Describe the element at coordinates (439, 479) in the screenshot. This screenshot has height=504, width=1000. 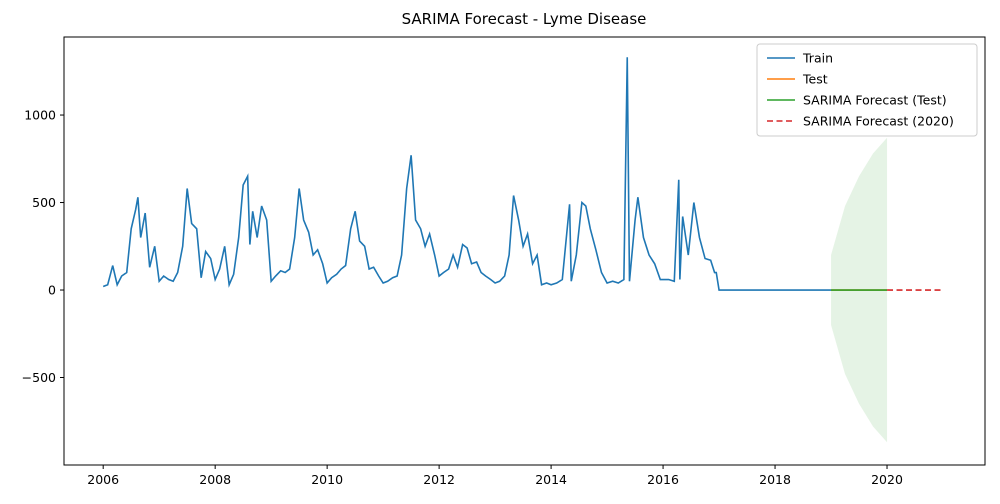
I see `x-tick-label: 2012` at that location.